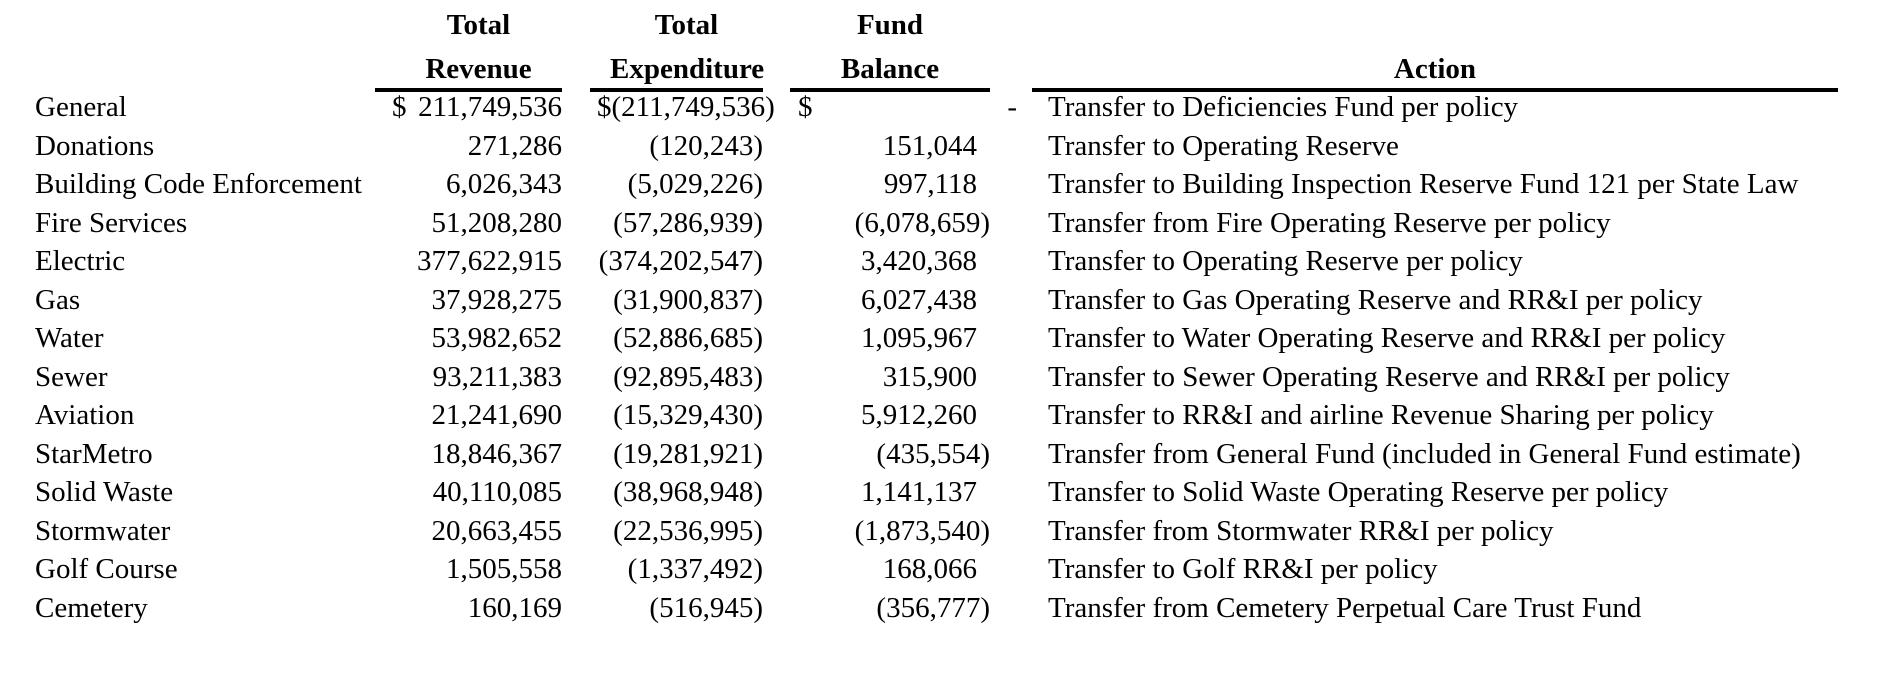  I want to click on fund-name: Building Code Enforcement, so click(198, 184).